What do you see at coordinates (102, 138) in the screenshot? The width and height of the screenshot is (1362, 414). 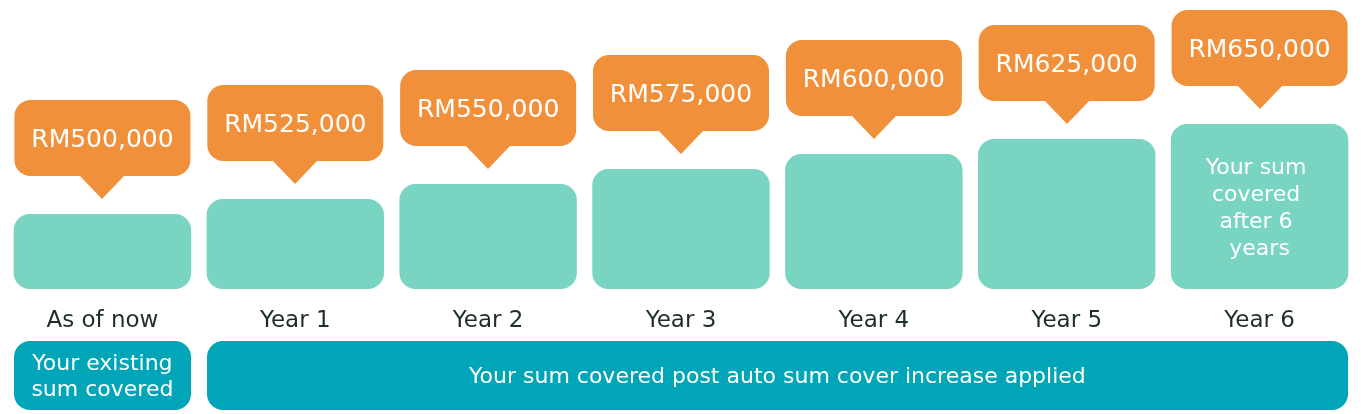 I see `data-label: RM500,000` at bounding box center [102, 138].